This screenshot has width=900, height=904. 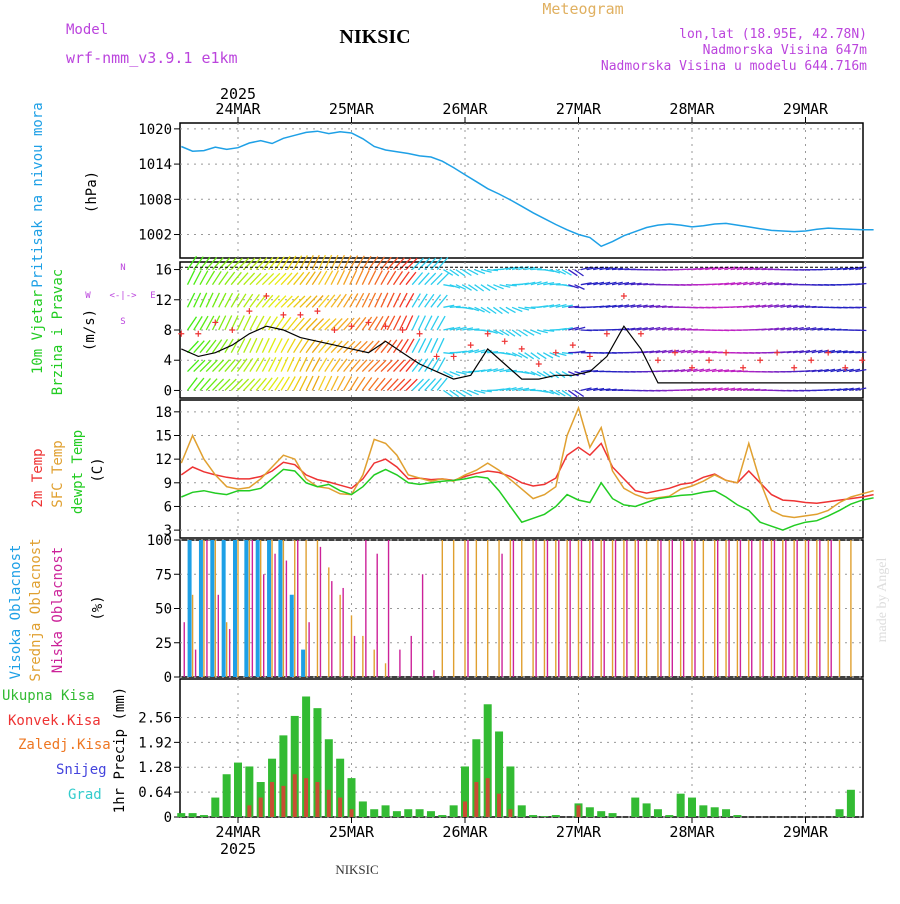 What do you see at coordinates (155, 236) in the screenshot?
I see `y-tick-label: 1002` at bounding box center [155, 236].